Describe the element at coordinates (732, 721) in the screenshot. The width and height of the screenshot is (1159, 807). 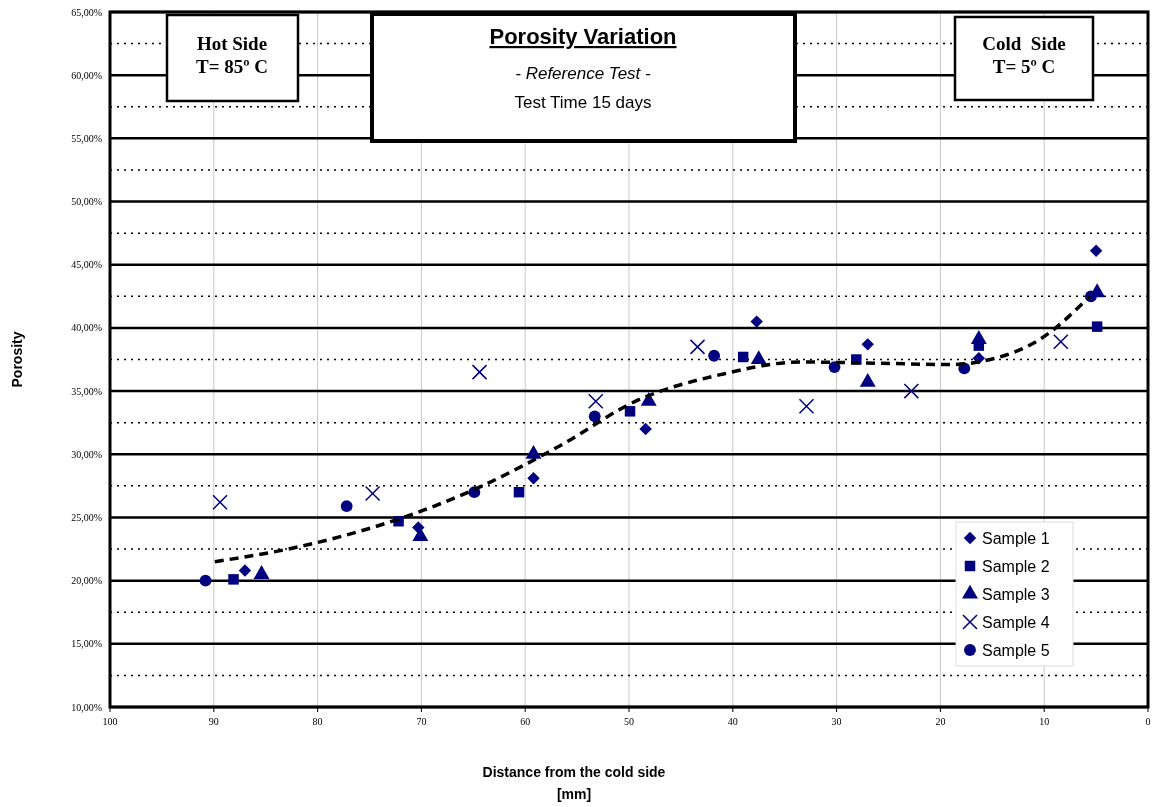
I see `x-tick-label: 40` at that location.